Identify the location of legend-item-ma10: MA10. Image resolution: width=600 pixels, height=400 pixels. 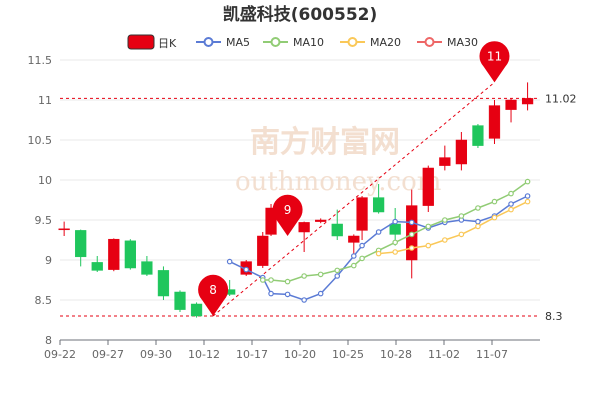
(293, 42).